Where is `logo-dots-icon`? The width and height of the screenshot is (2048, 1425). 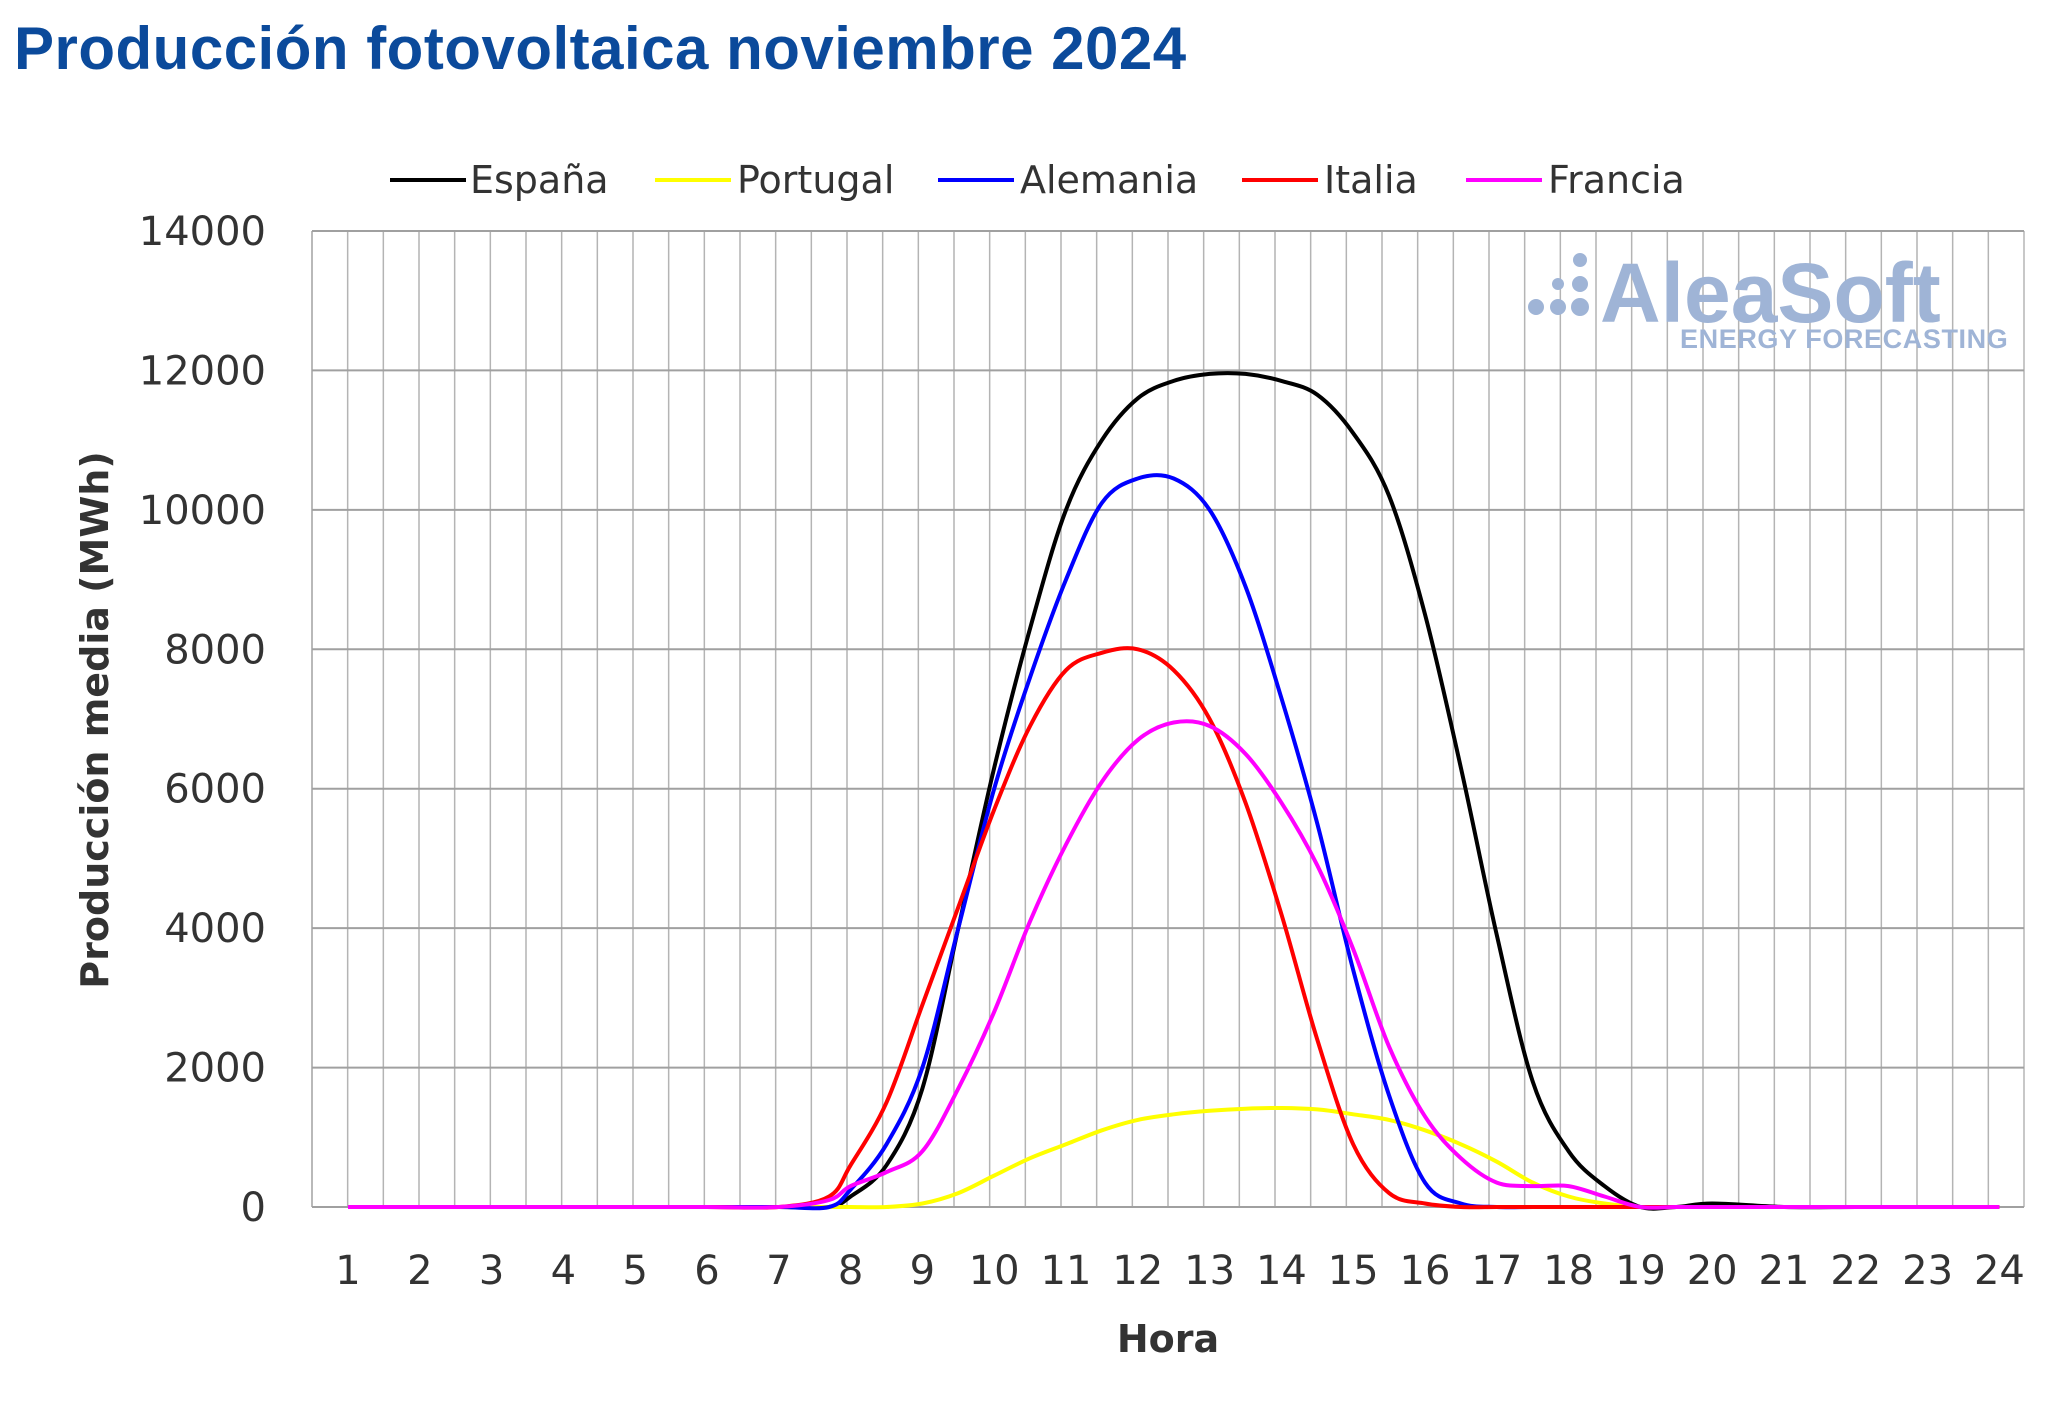
logo-dots-icon is located at coordinates (1558, 284).